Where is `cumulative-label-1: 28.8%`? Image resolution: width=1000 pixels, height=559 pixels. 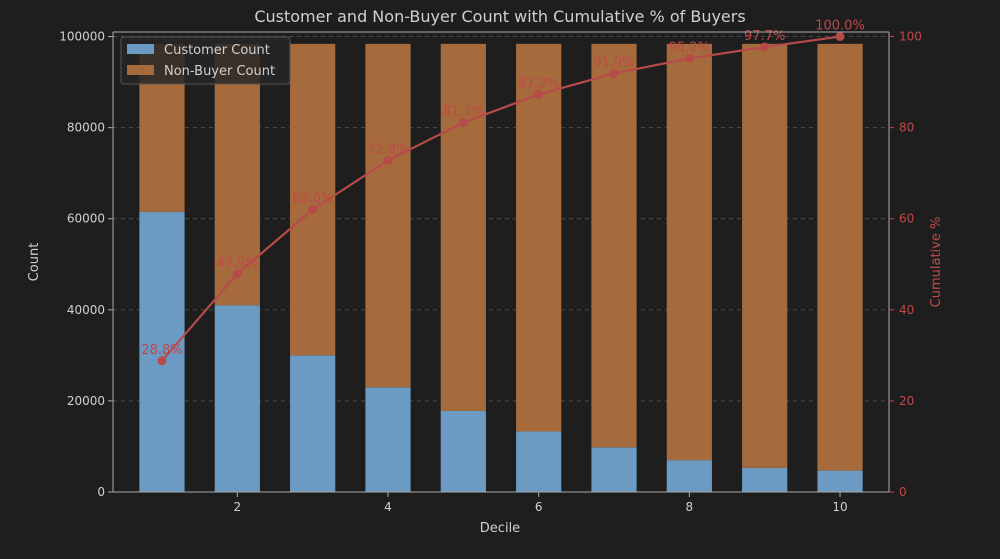 cumulative-label-1: 28.8% is located at coordinates (161, 350).